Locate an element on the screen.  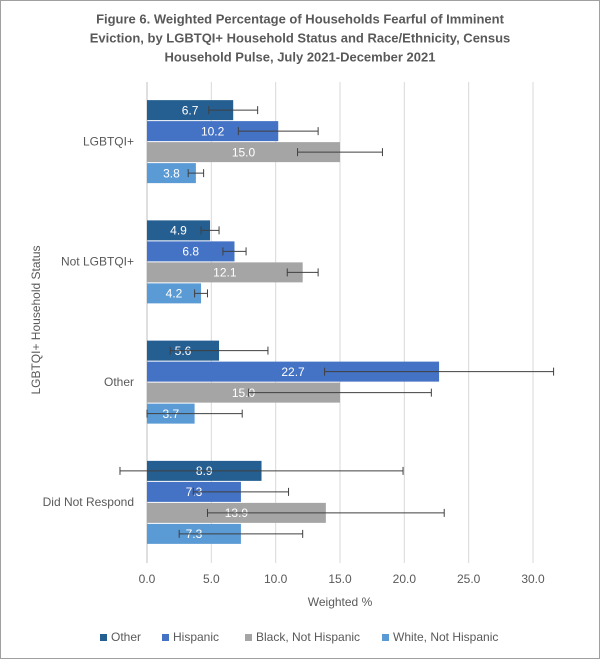
x-tick-label: 25.0 is located at coordinates (469, 579).